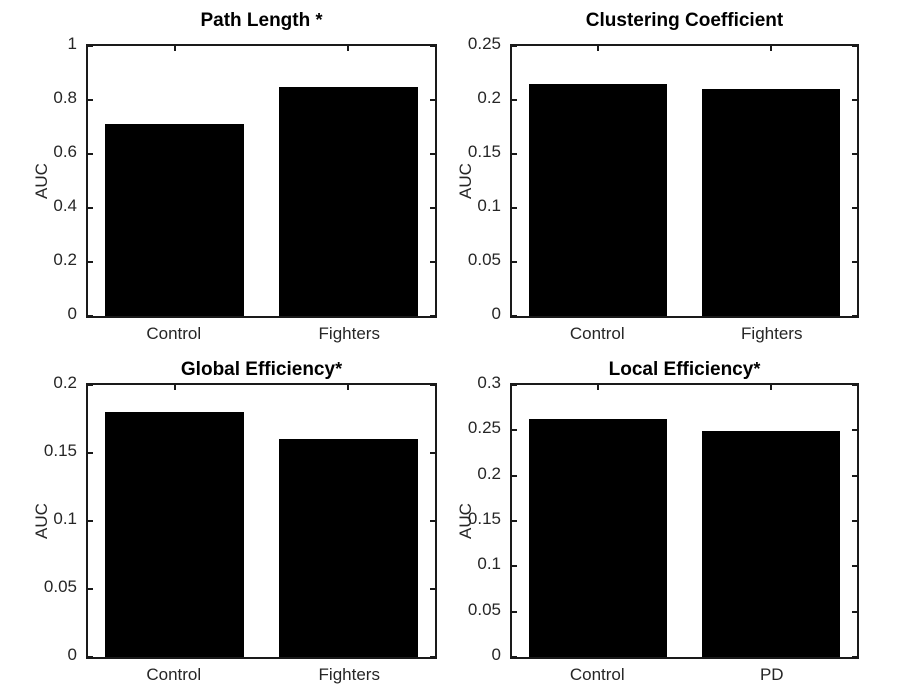  What do you see at coordinates (771, 674) in the screenshot?
I see `x-category-label: PD` at bounding box center [771, 674].